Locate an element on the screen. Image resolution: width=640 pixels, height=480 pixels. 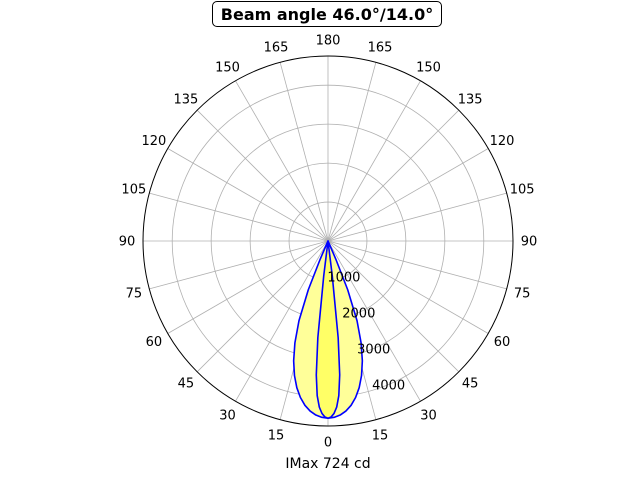
series-line-narrow is located at coordinates (328, 330).